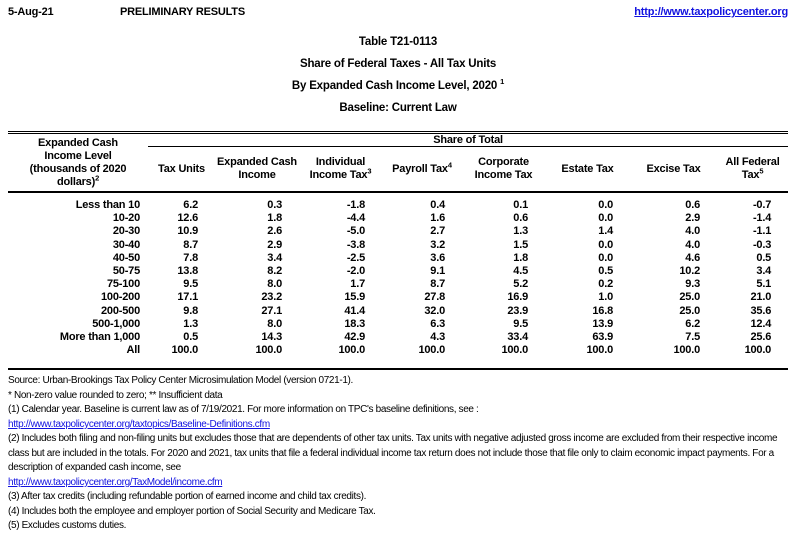 The image size is (796, 543). What do you see at coordinates (761, 323) in the screenshot?
I see `table-cell-value: 12.4` at bounding box center [761, 323].